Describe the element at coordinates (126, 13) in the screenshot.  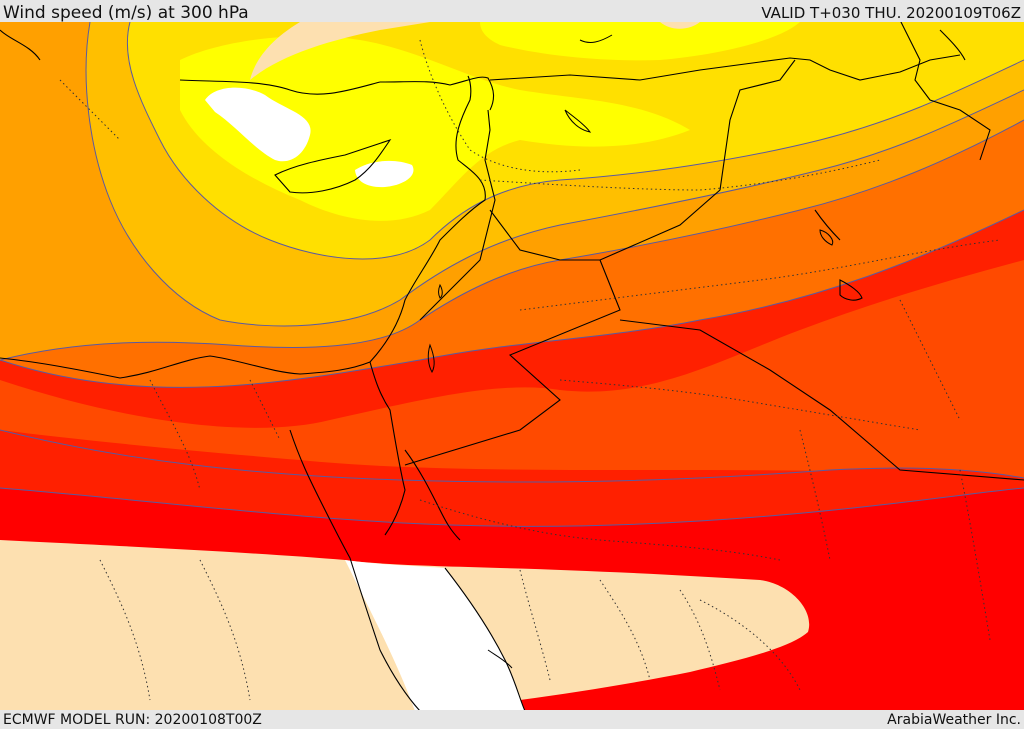
I see `map-title: Wind speed (m/s) at 300 hPa` at that location.